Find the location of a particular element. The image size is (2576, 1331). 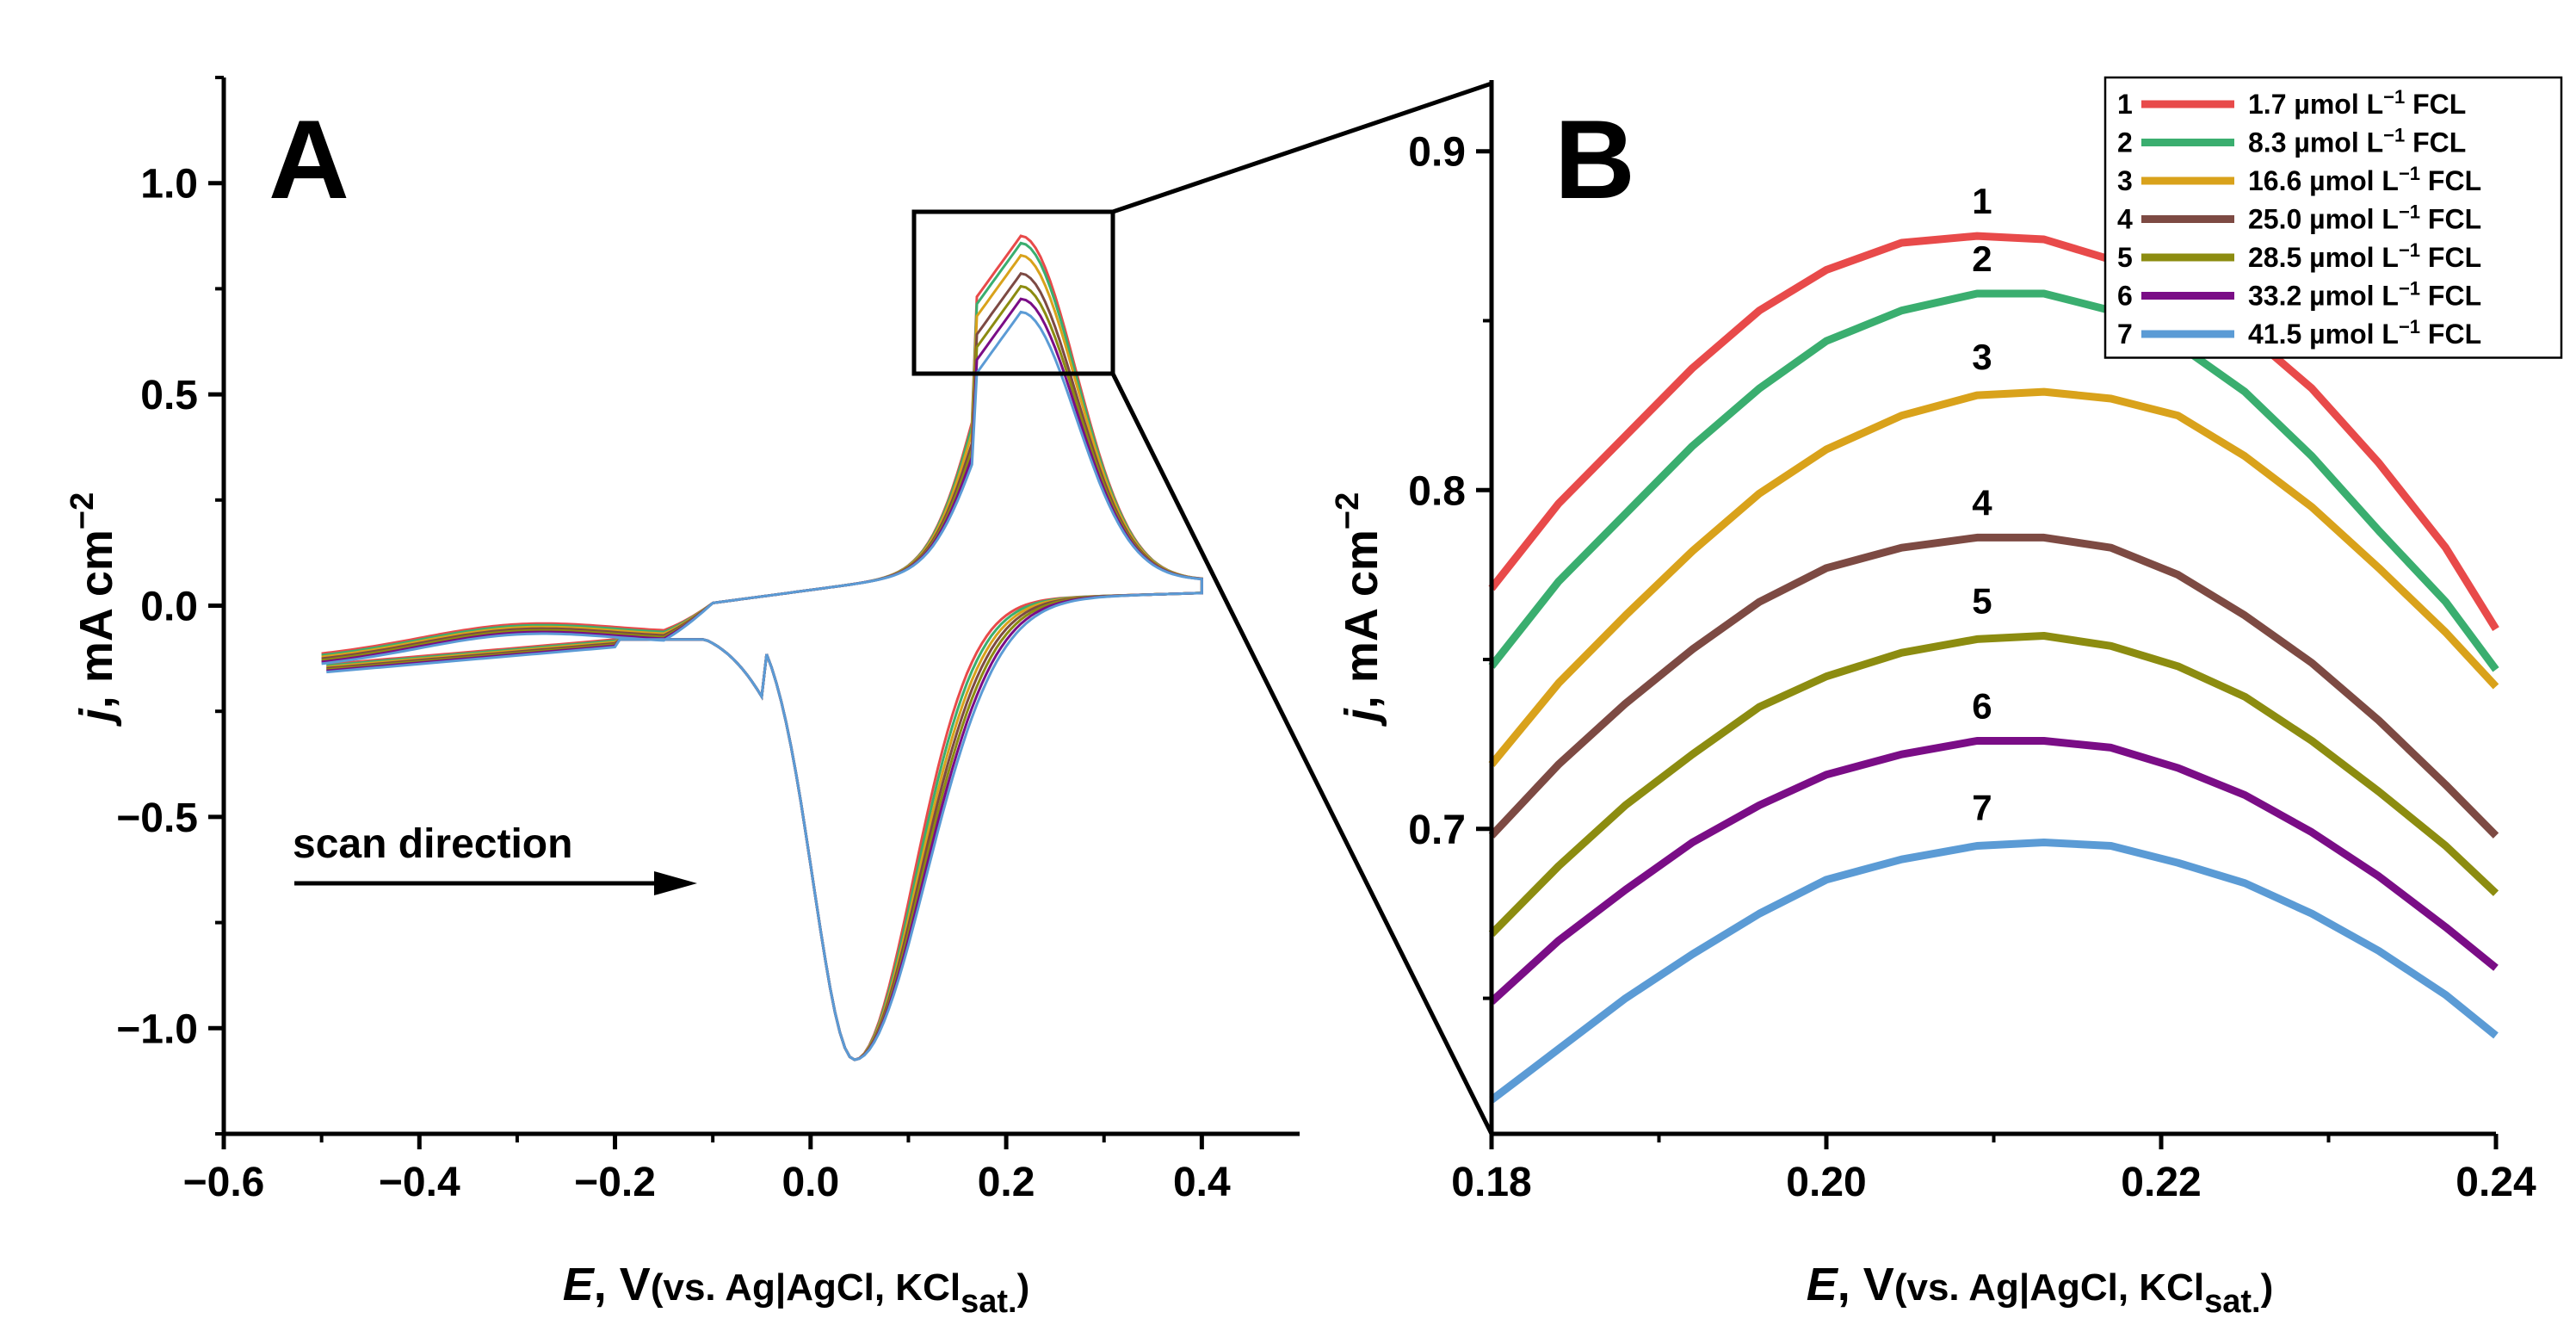

panel-b-curve-label: 2 is located at coordinates (1982, 258).